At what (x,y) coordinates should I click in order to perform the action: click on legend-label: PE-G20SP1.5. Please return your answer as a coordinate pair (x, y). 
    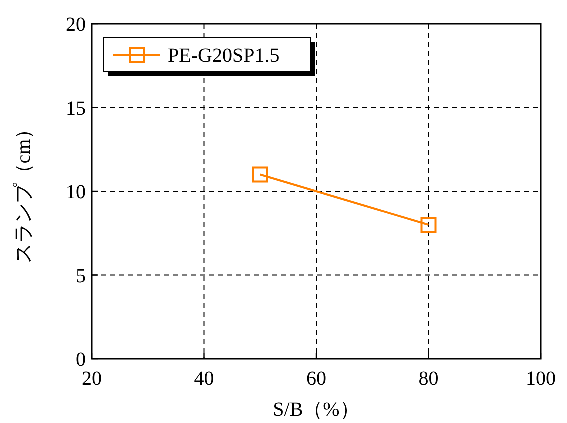
    Looking at the image, I should click on (224, 56).